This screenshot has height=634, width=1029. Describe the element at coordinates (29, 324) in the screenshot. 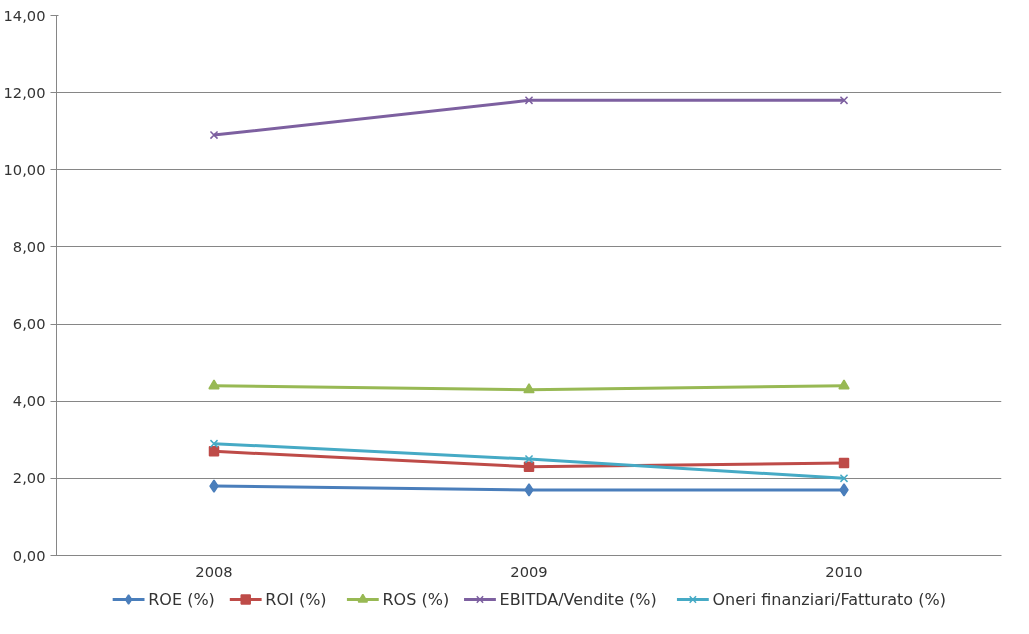

I see `y-tick-label: 6,00` at that location.